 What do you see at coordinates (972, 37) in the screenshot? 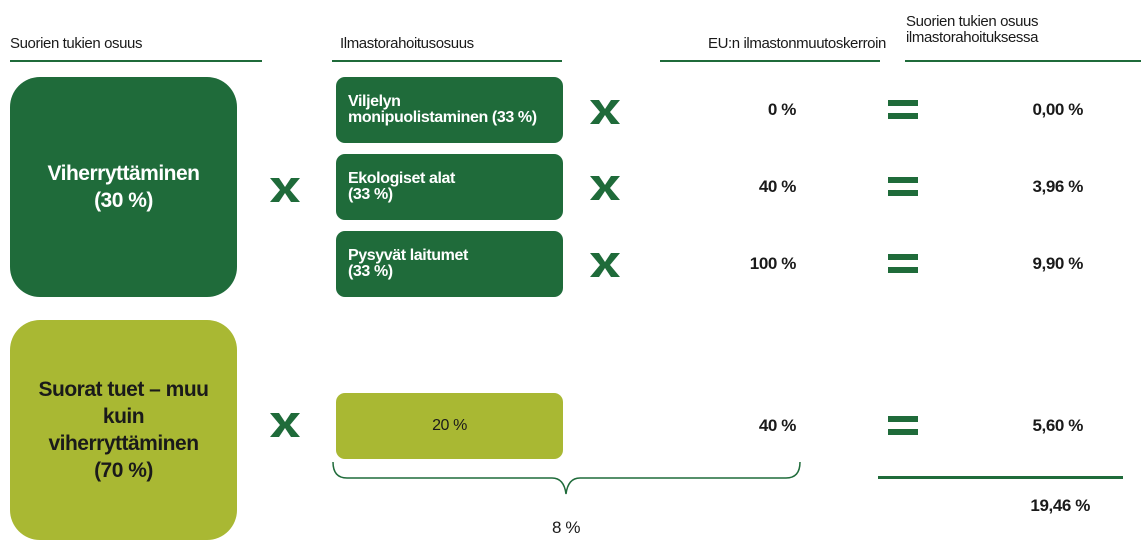
I see `header-line: ilmastorahoituksessa` at bounding box center [972, 37].